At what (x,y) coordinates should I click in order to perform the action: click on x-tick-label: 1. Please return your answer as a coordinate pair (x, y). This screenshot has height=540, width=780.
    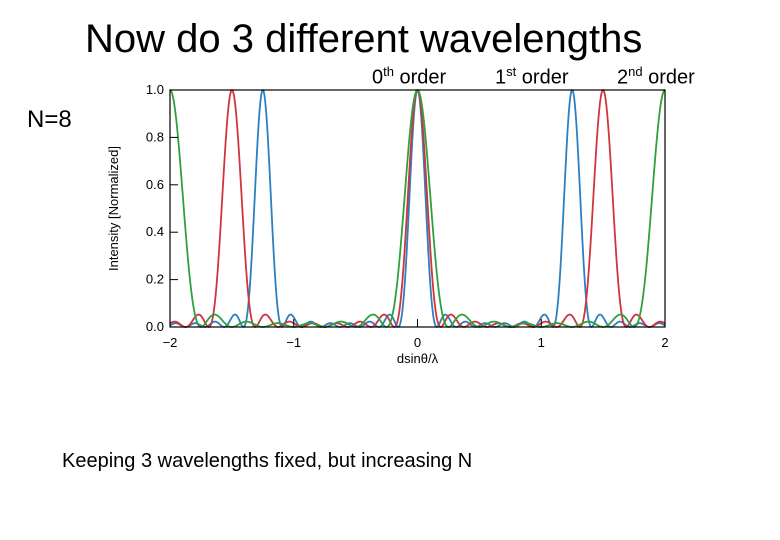
    Looking at the image, I should click on (541, 342).